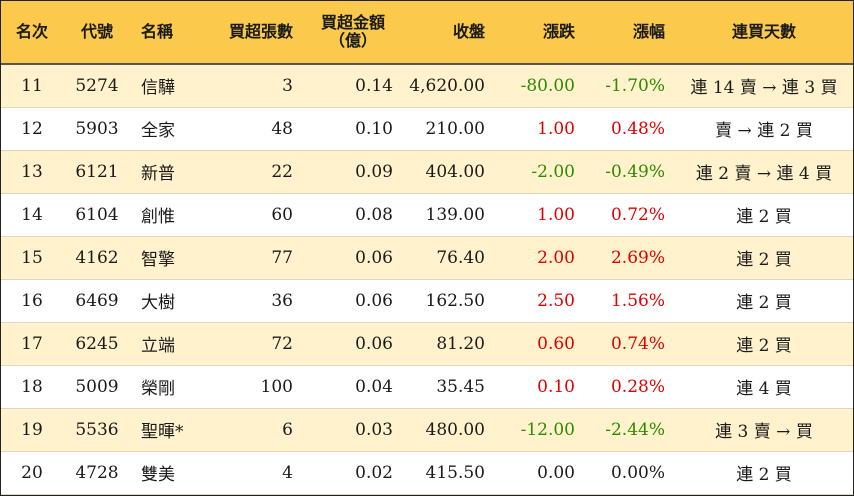 This screenshot has height=496, width=854. What do you see at coordinates (282, 214) in the screenshot?
I see `cell-lots: 60` at bounding box center [282, 214].